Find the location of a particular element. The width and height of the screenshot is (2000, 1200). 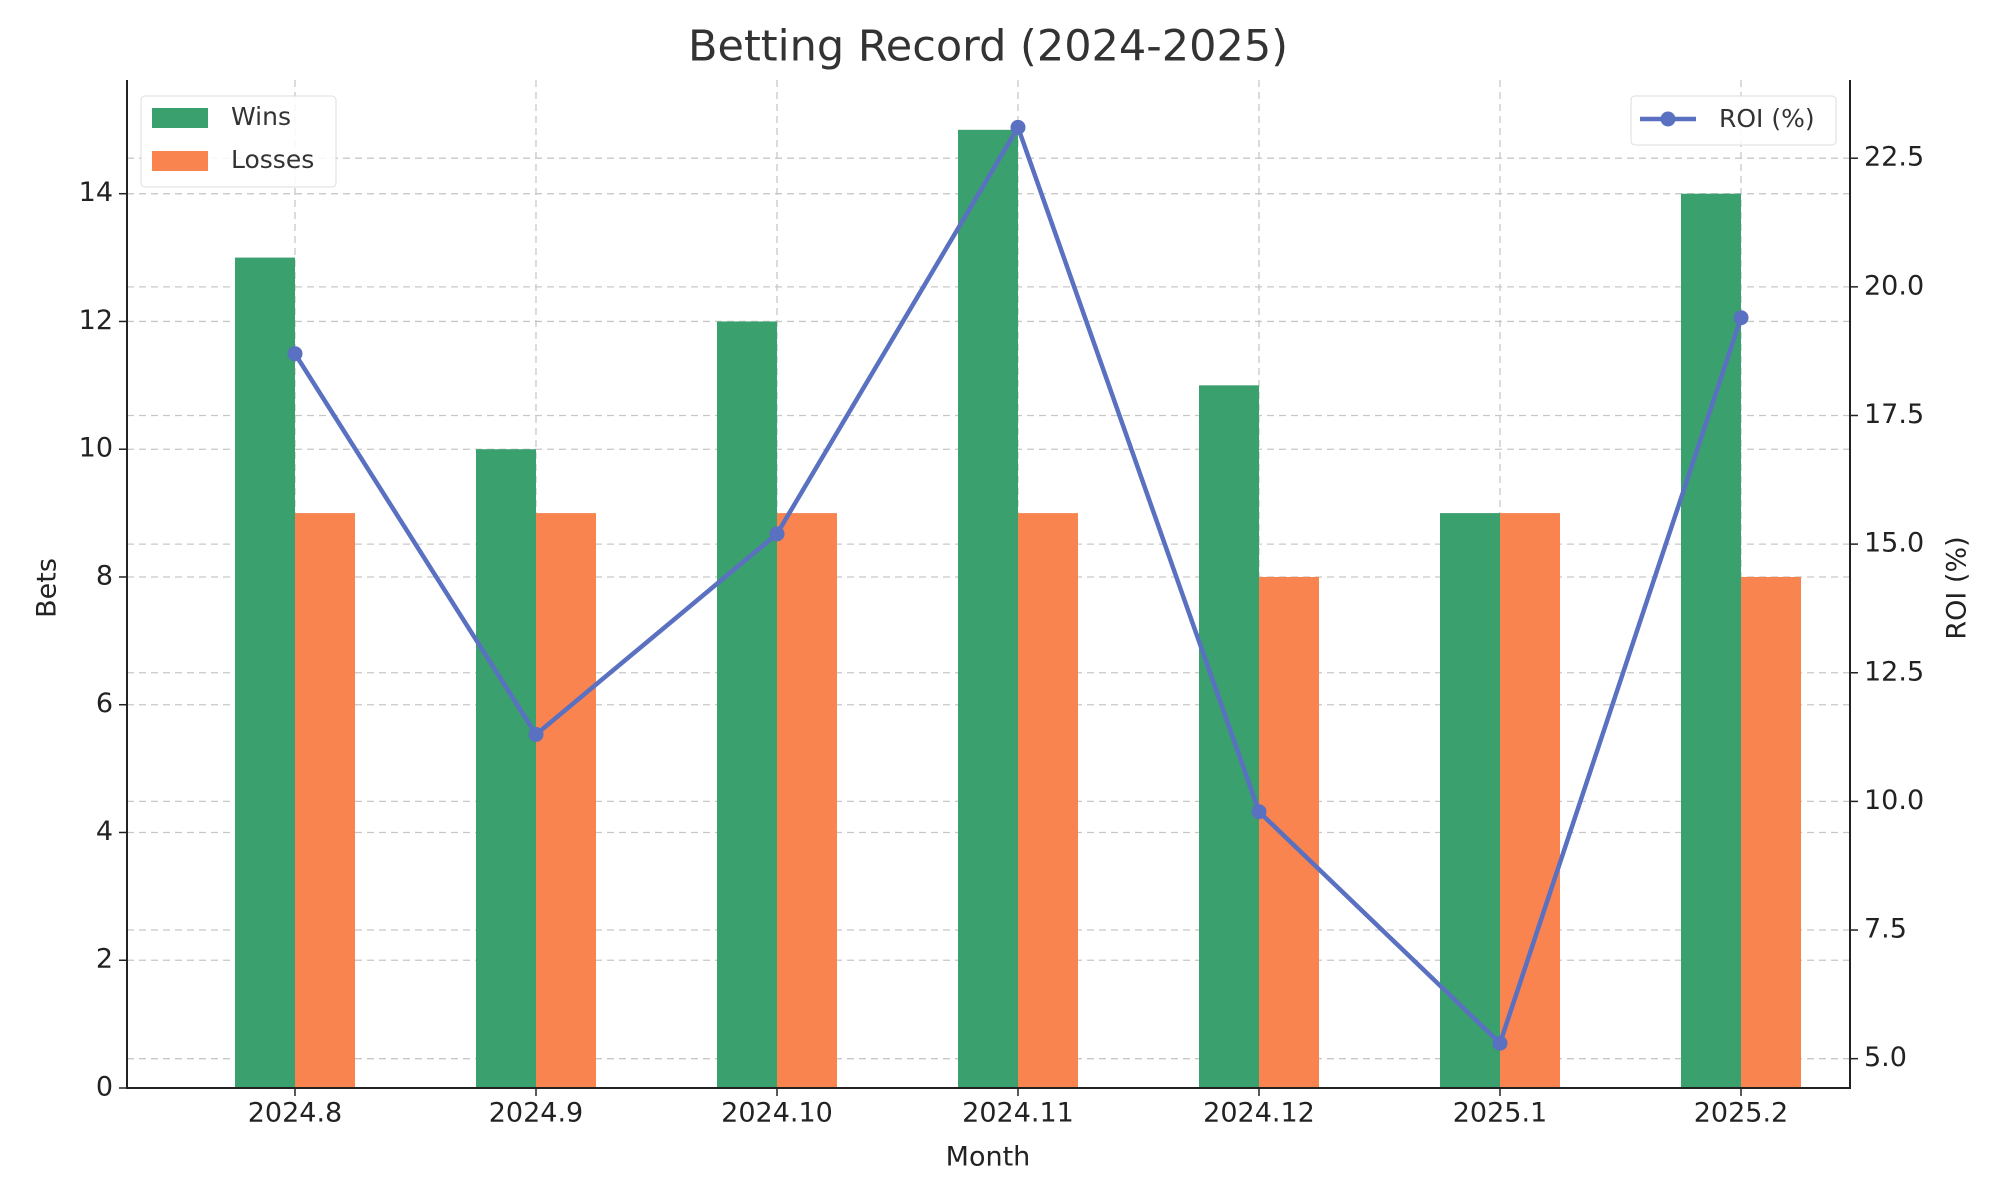

legend-box is located at coordinates (1733, 120).